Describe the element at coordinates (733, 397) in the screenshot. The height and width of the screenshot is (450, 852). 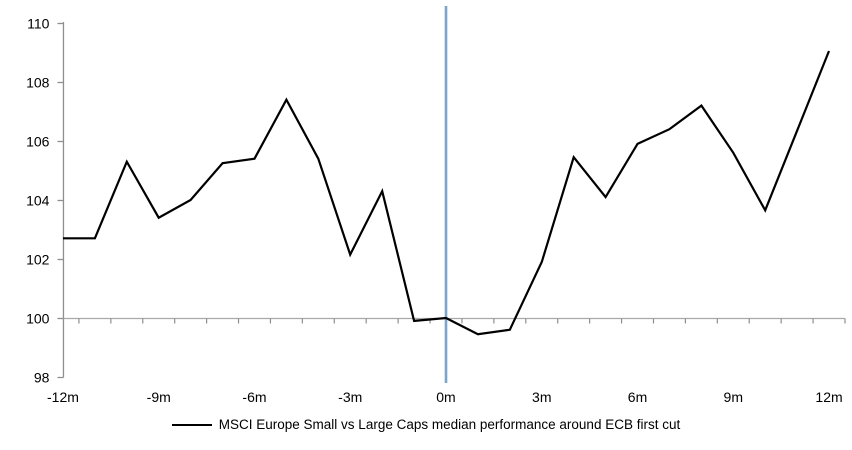
I see `x-axis-tick-label: 9m` at that location.